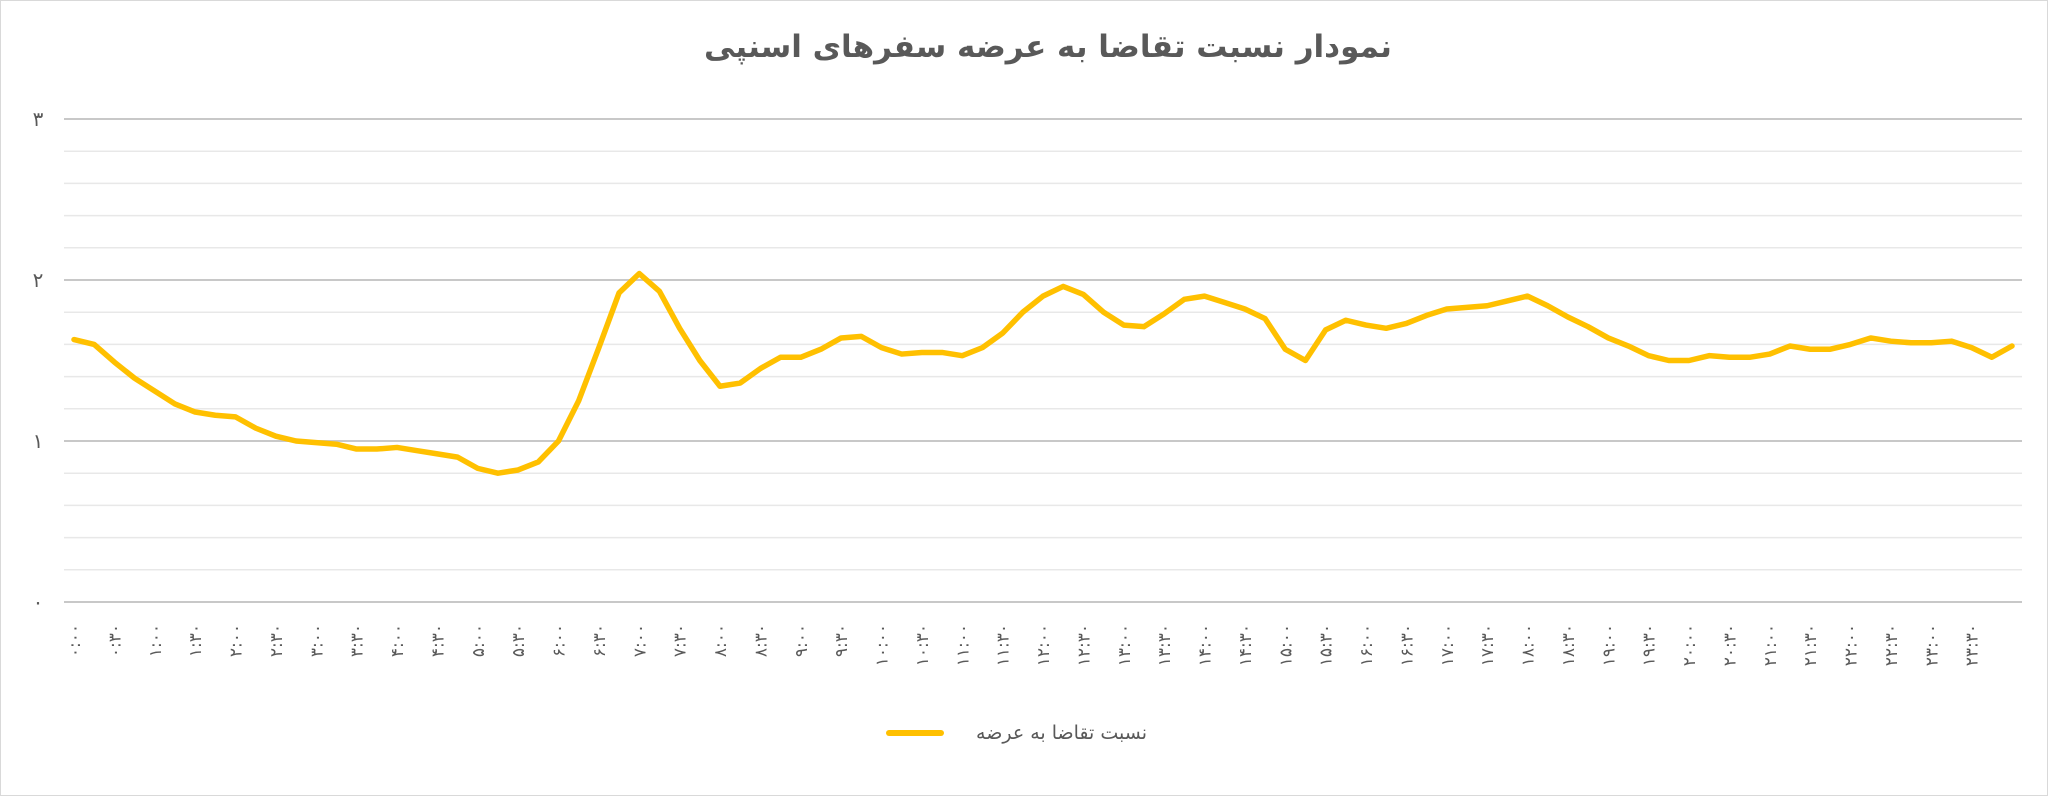 This screenshot has width=2048, height=797. Describe the element at coordinates (75, 640) in the screenshot. I see `x-tick-label: ۰:۰۰` at that location.